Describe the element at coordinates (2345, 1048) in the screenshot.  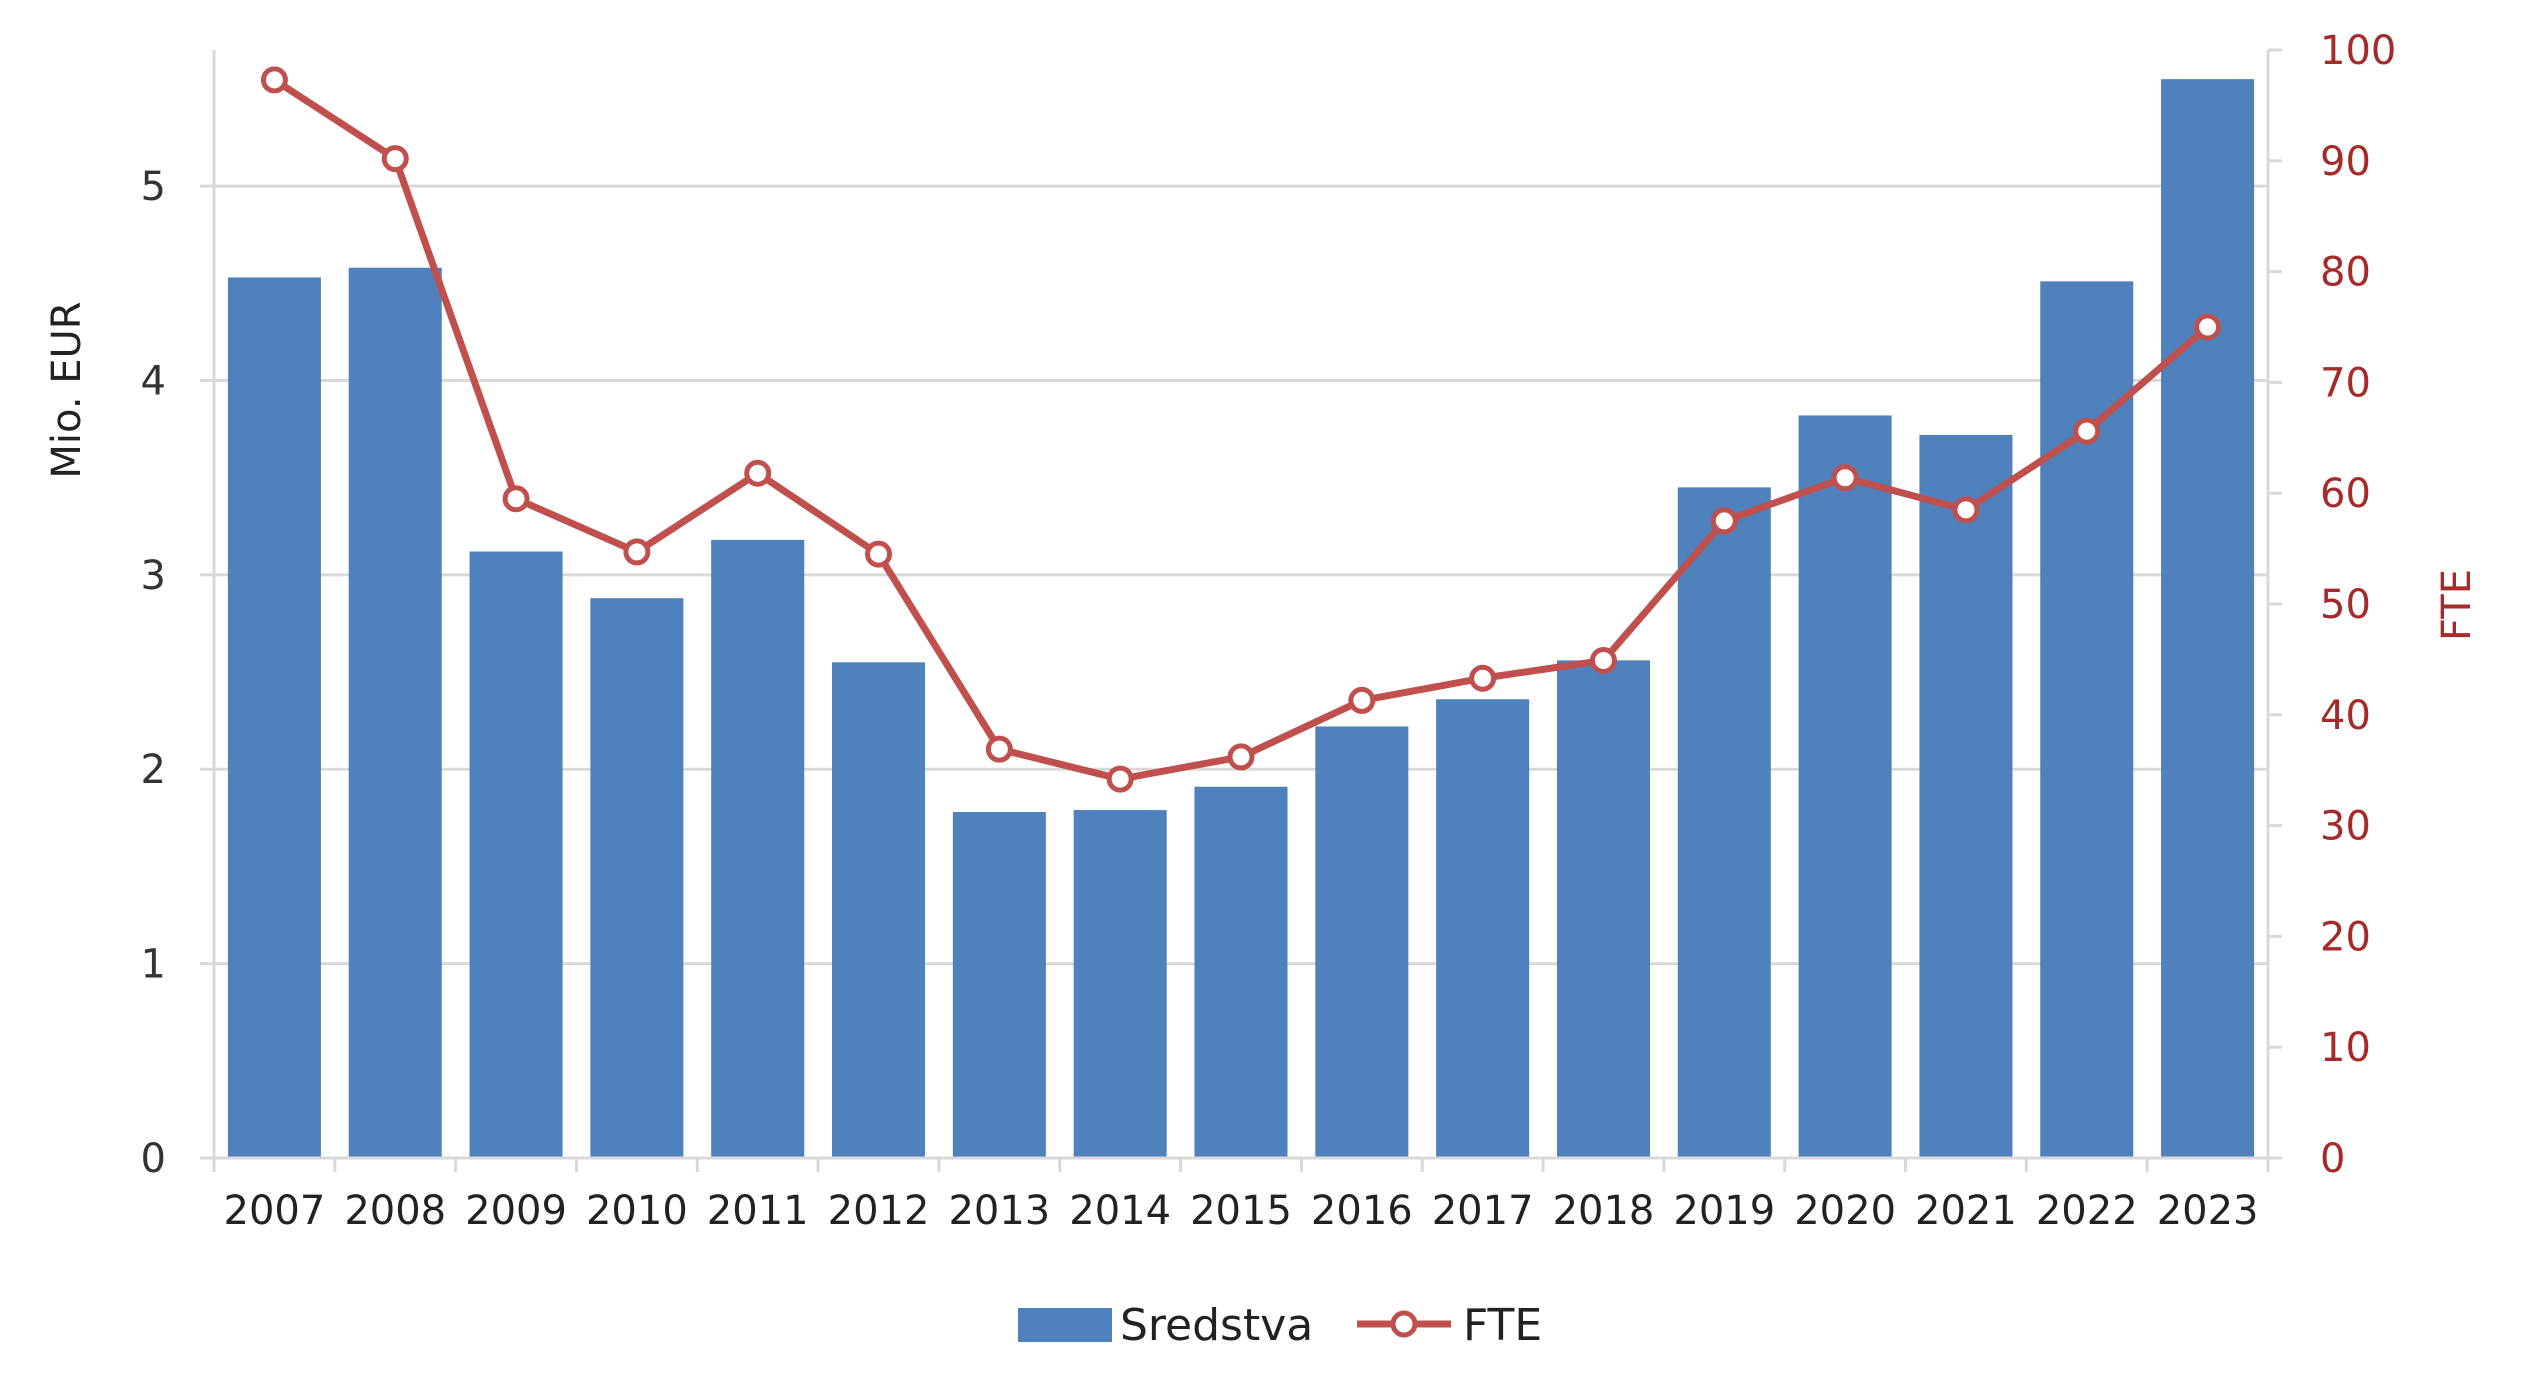
I see `y-tick-label-right: 10` at that location.